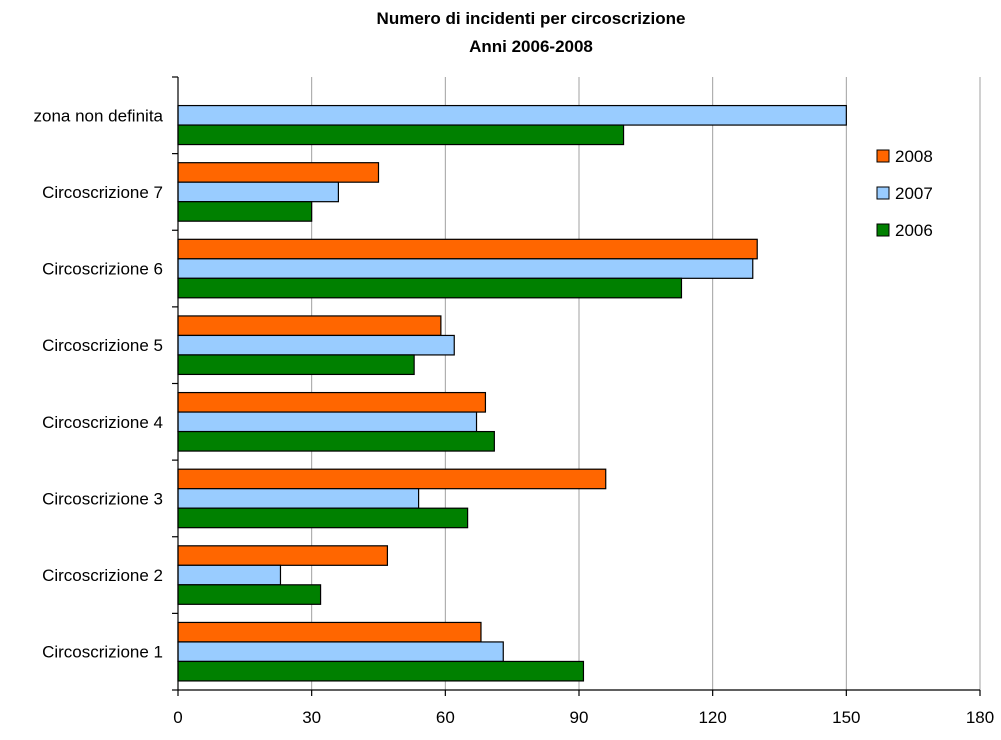  I want to click on x-tick-label: 150, so click(846, 717).